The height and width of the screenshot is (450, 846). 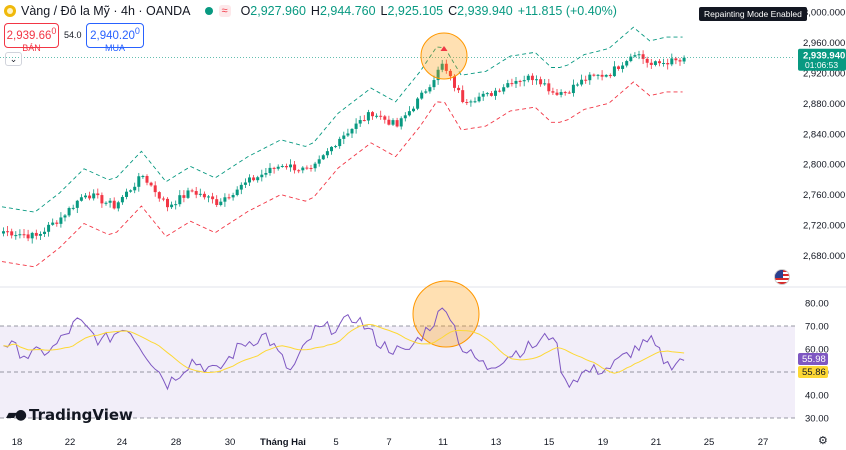 I want to click on sell-button: 2,939.660 BÁN, so click(x=31, y=38).